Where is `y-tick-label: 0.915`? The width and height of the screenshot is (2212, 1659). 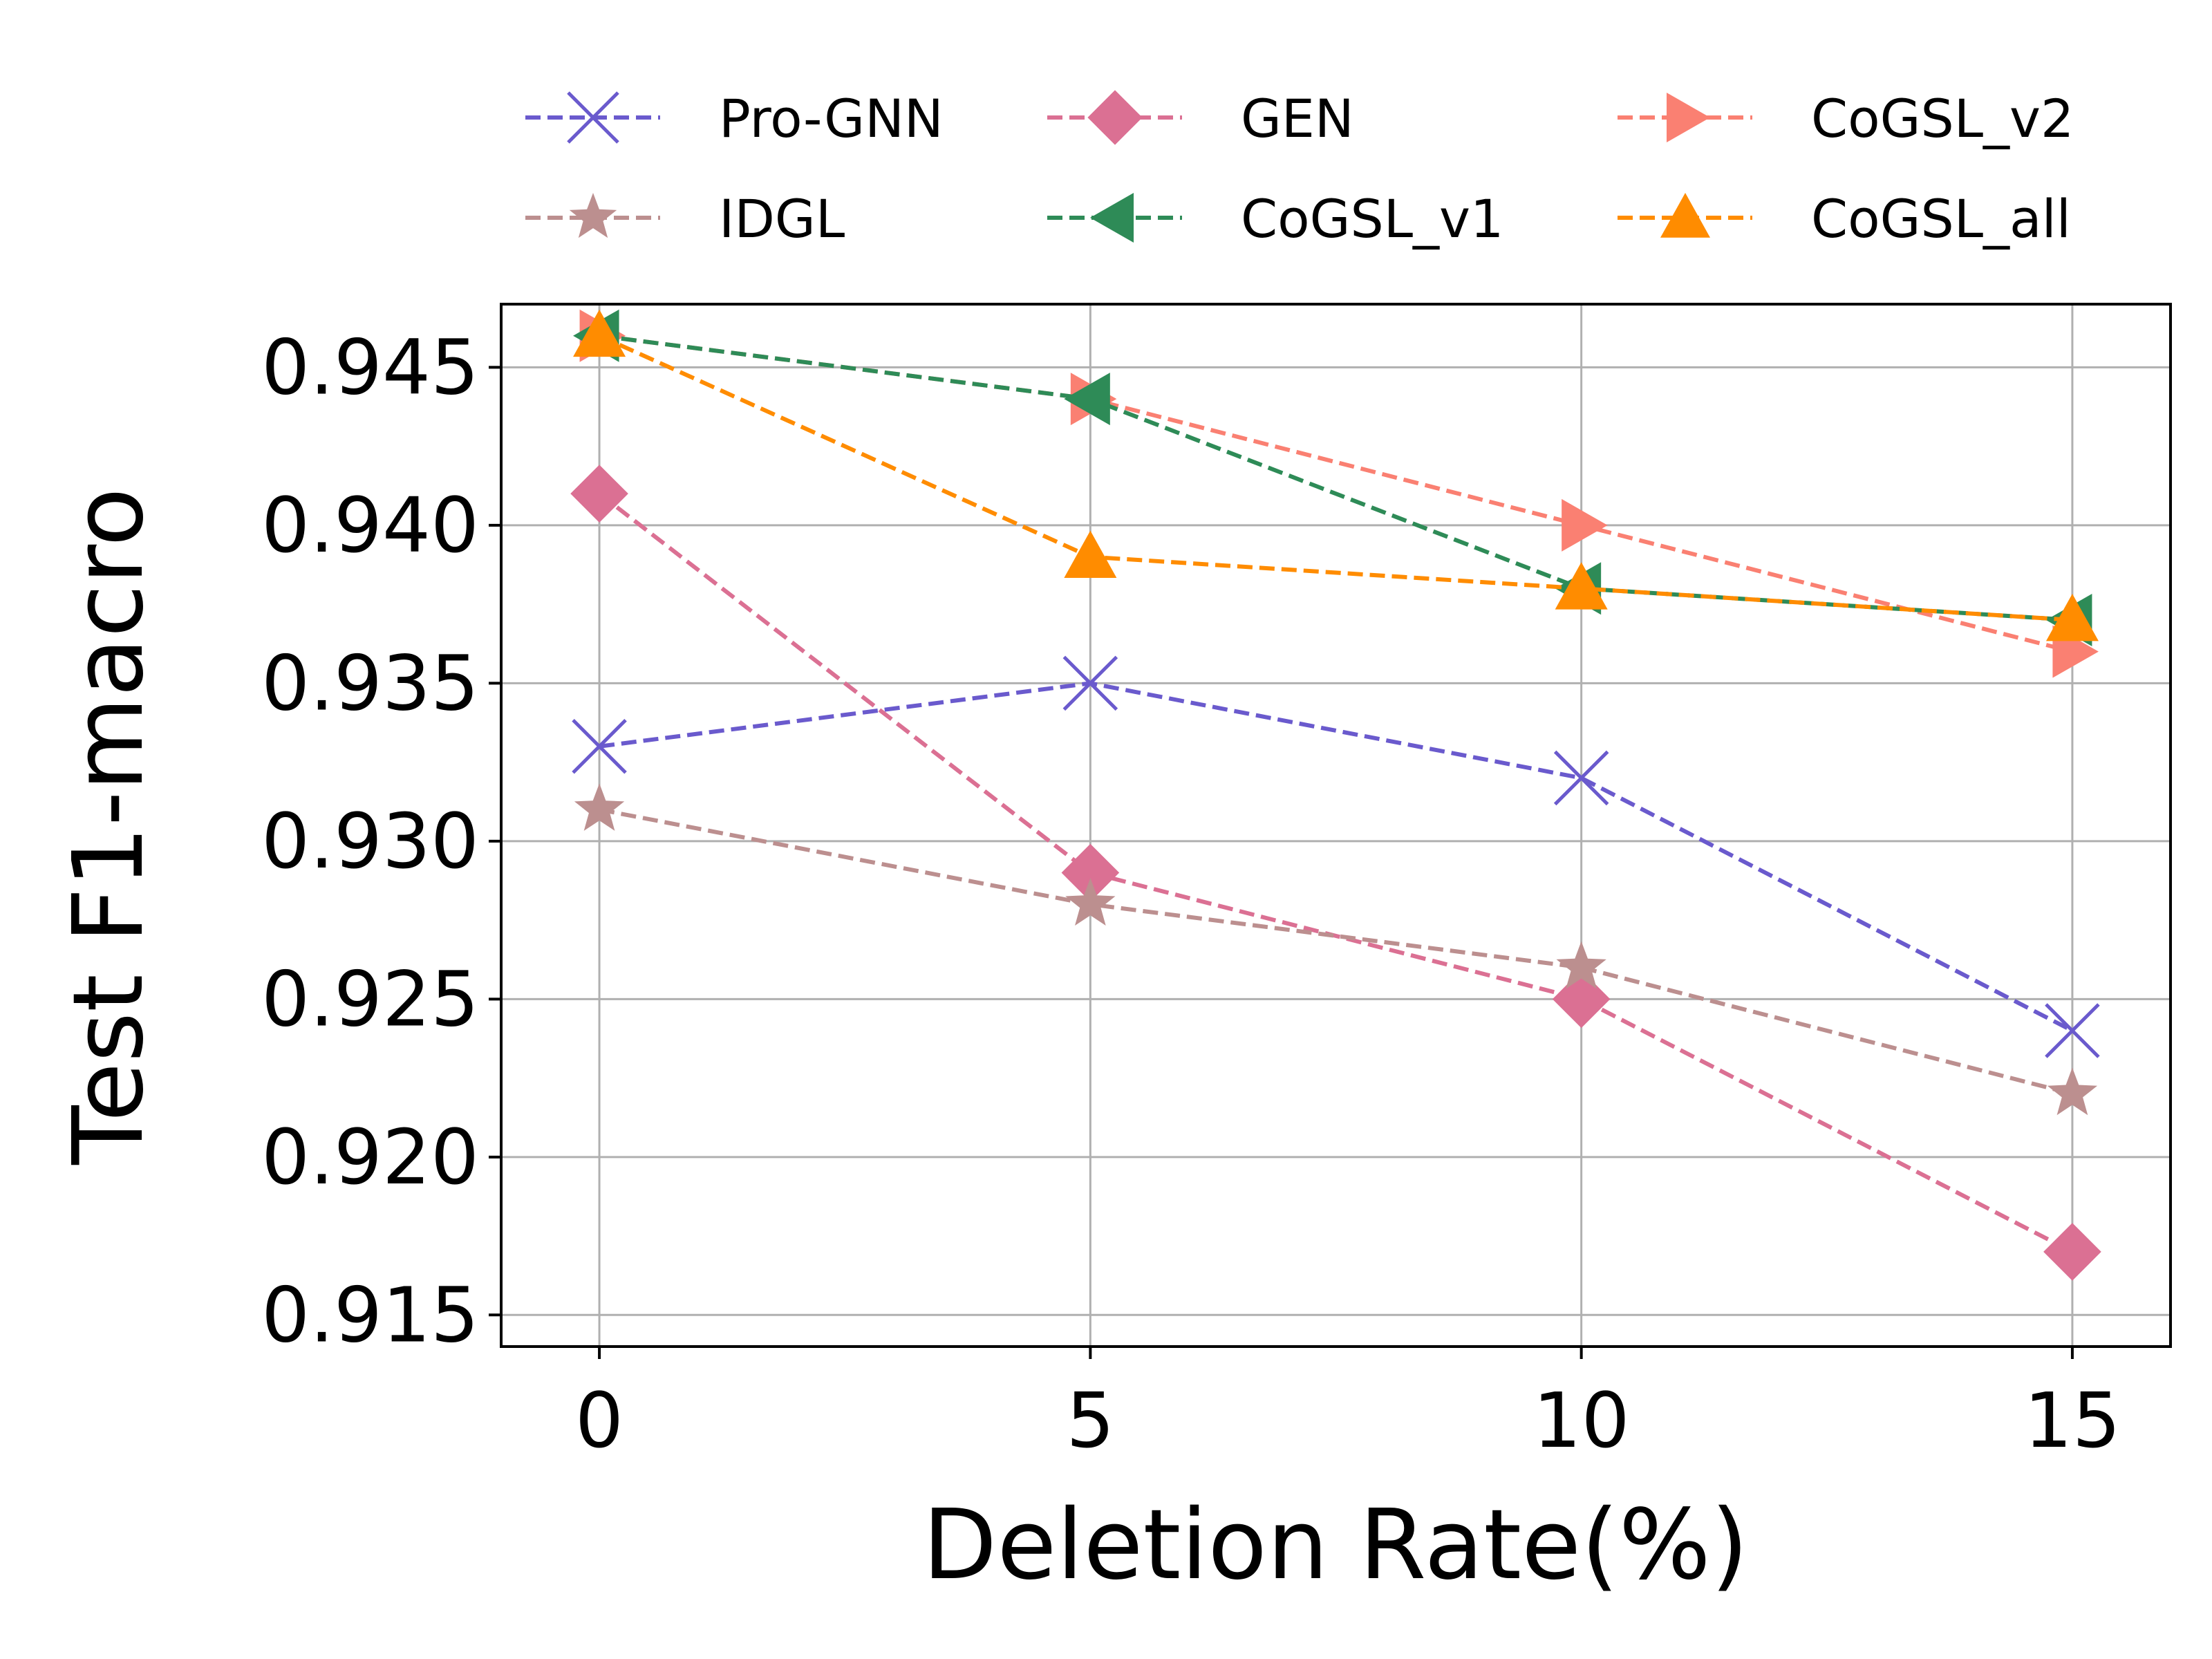 y-tick-label: 0.915 is located at coordinates (370, 1315).